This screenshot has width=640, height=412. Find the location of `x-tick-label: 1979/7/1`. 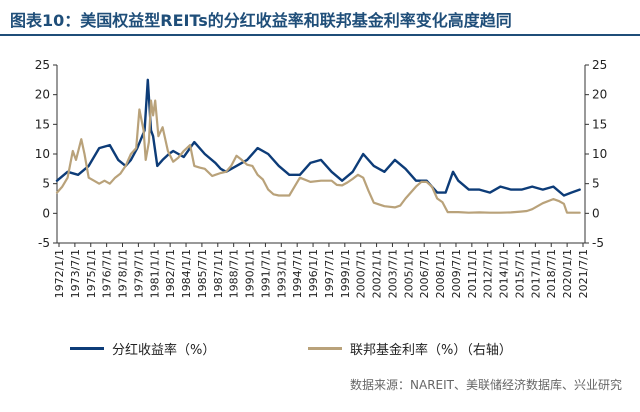

x-tick-label: 1979/7/1 is located at coordinates (138, 273).